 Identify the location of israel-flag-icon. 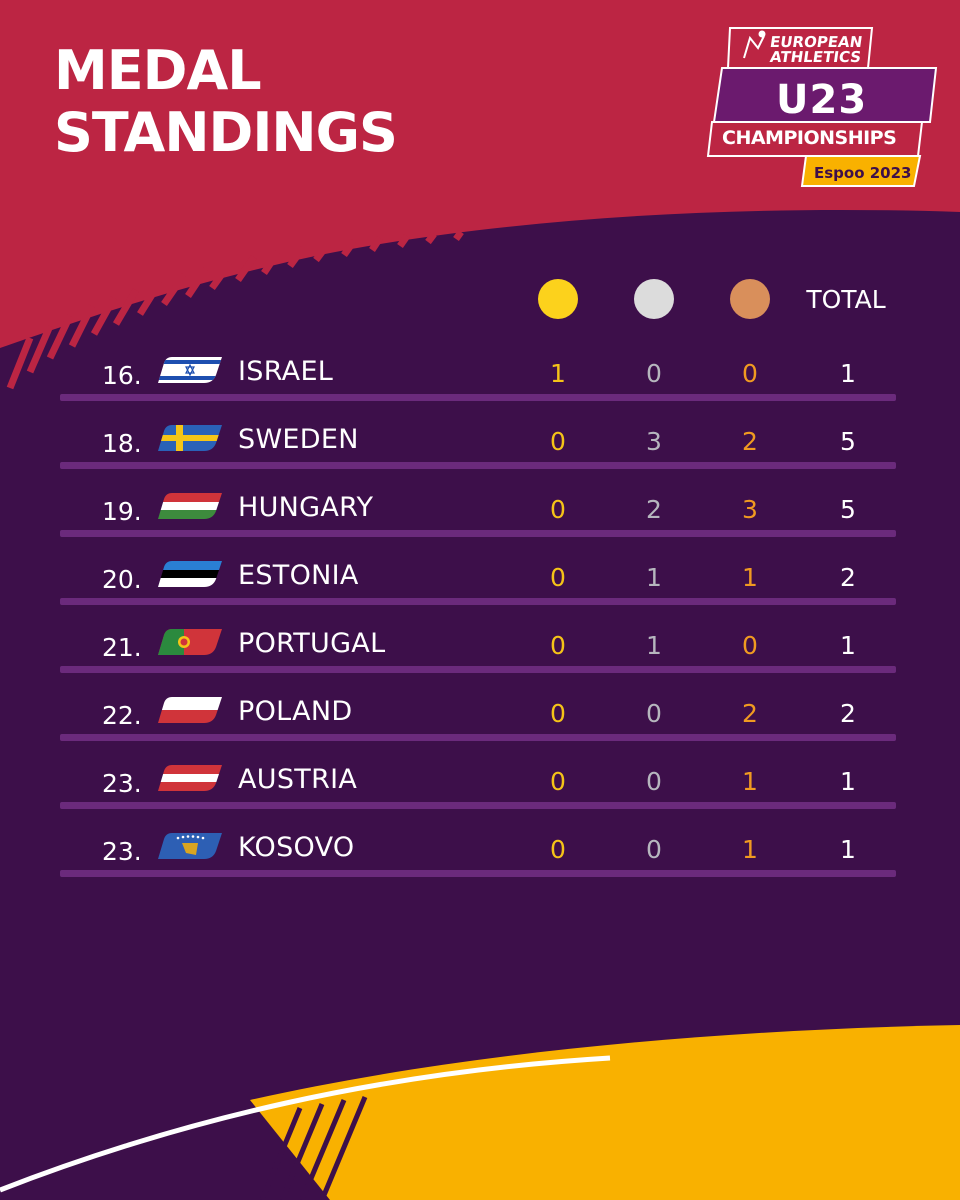
(190, 370).